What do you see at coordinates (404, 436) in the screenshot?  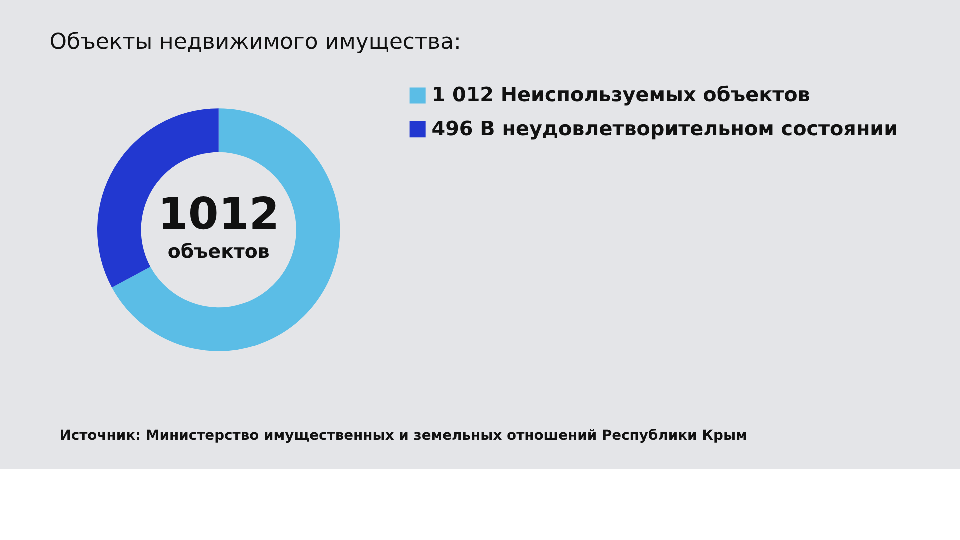 I see `text: Источник: Министерство имущественных и земельных отношений Республики Крым` at bounding box center [404, 436].